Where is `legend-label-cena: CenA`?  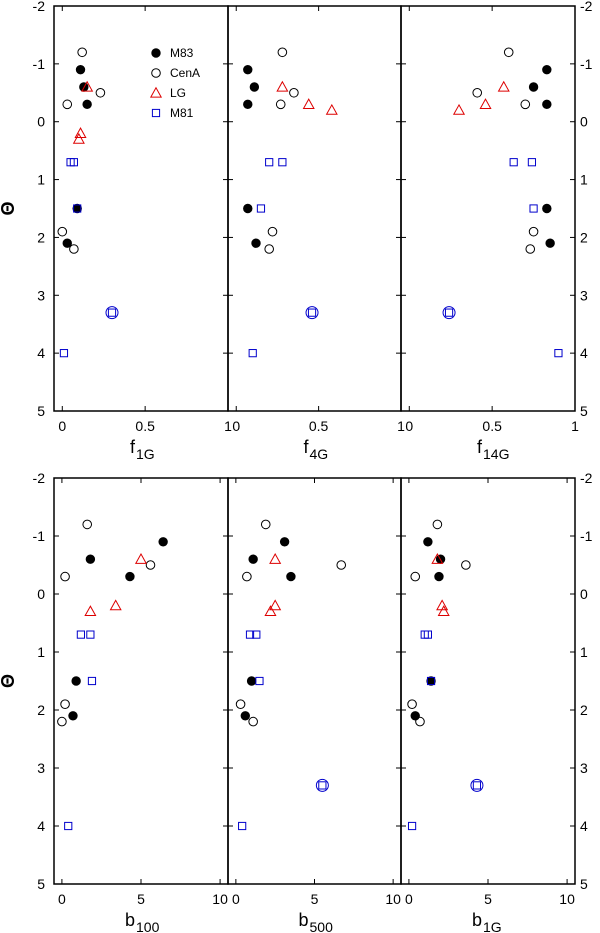
legend-label-cena: CenA is located at coordinates (185, 73).